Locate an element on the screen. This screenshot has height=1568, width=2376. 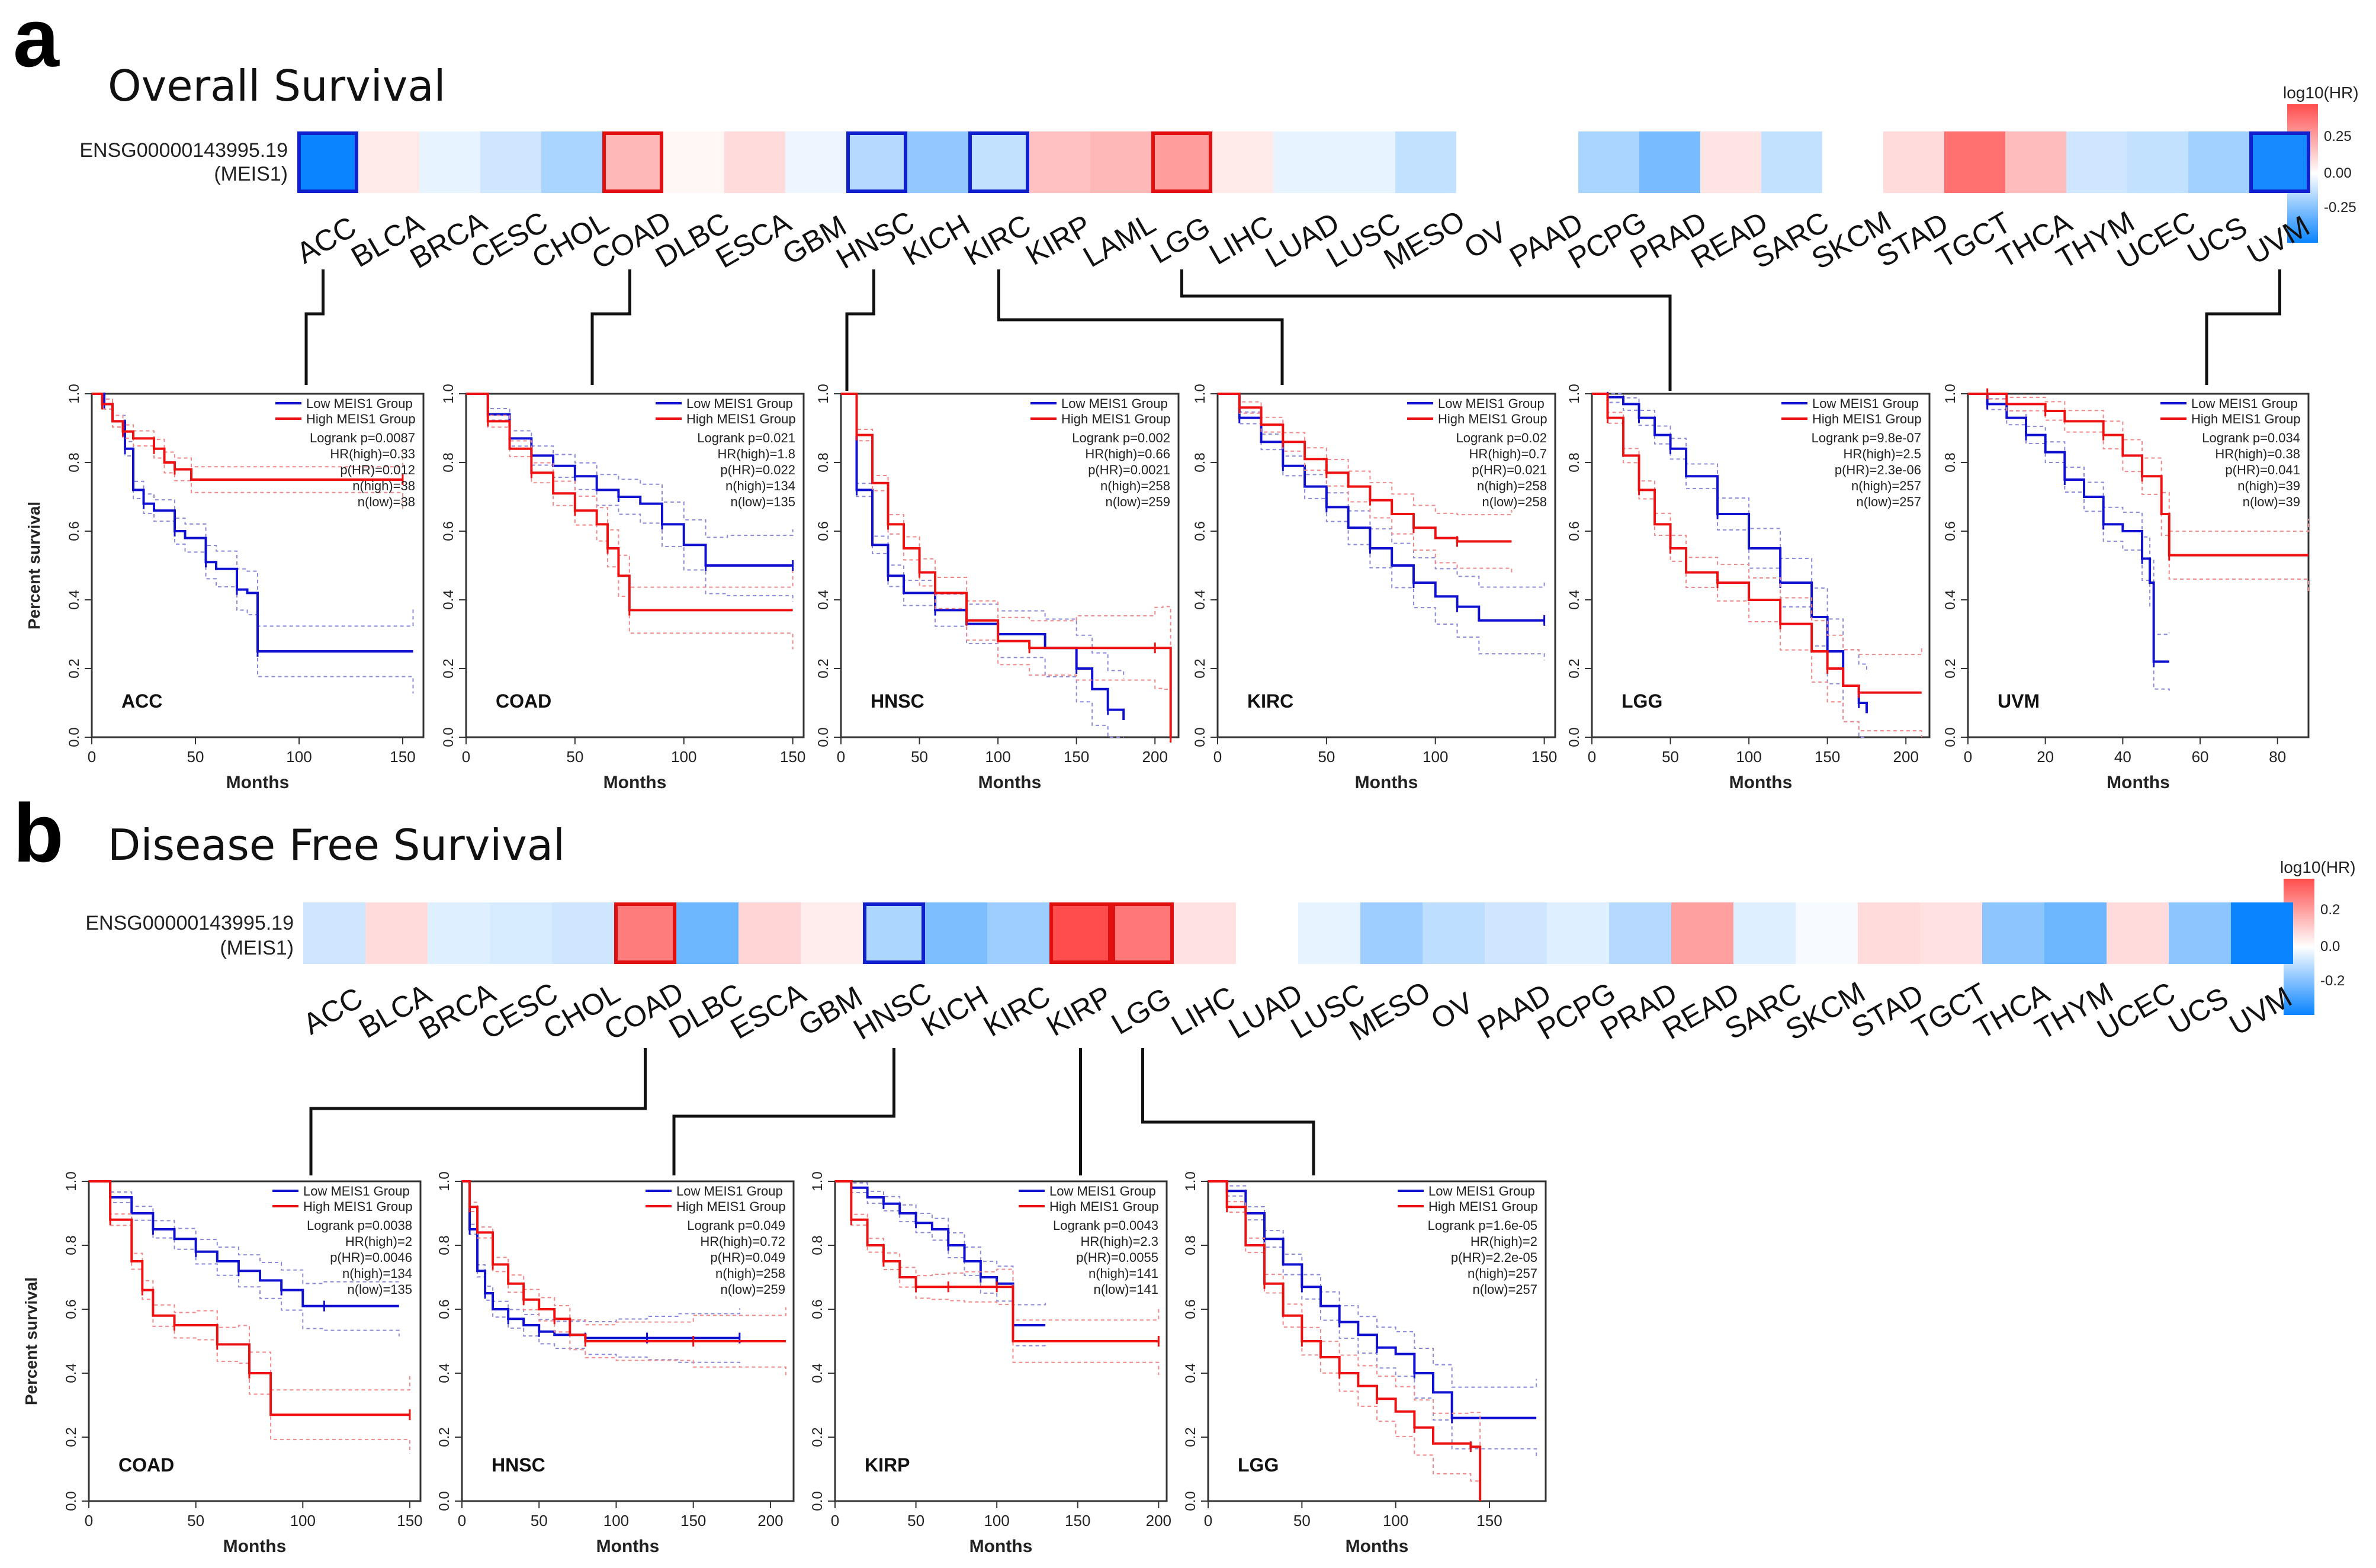
km-x-tick-label: 40 is located at coordinates (2122, 757).